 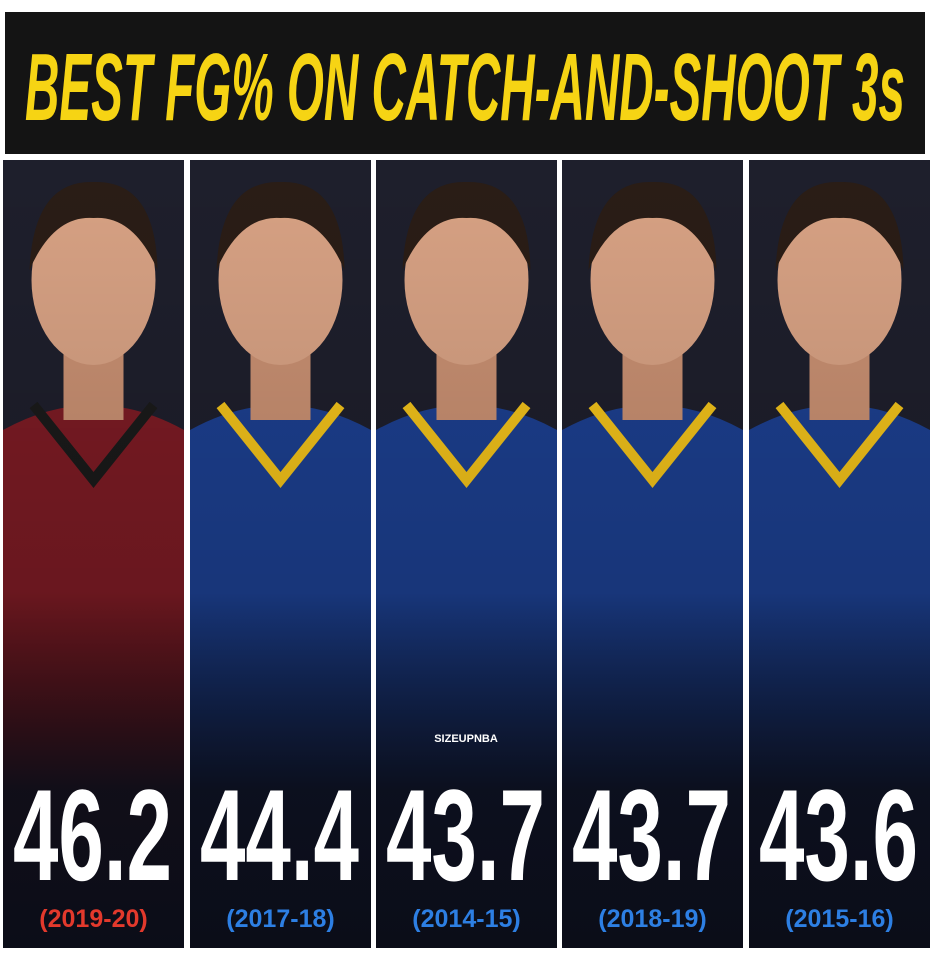 I want to click on season: (2019-20), so click(x=93, y=919).